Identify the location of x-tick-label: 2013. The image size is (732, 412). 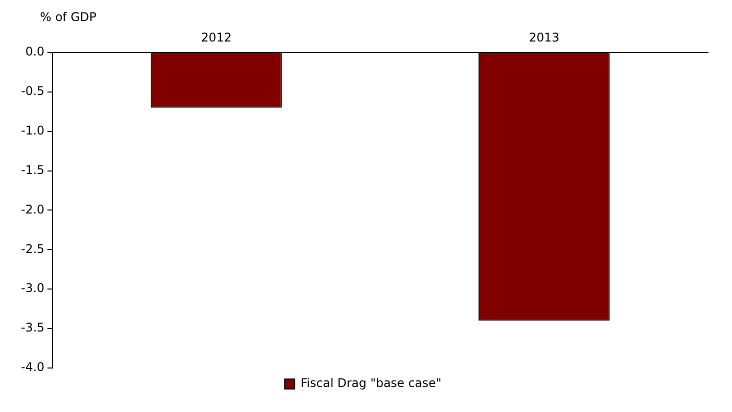
(544, 37).